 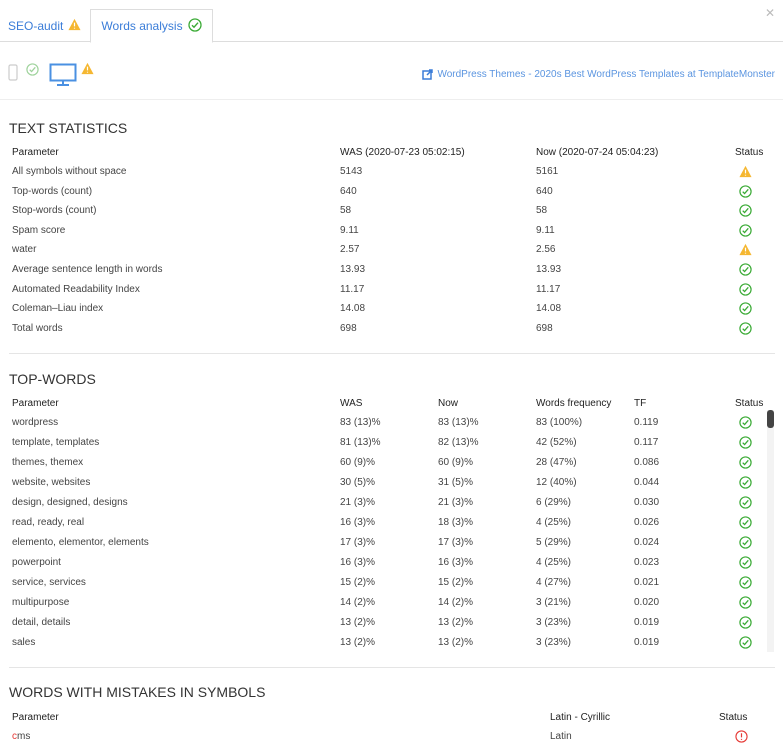 I want to click on parameter: elemento, elementor, elements, so click(x=80, y=542).